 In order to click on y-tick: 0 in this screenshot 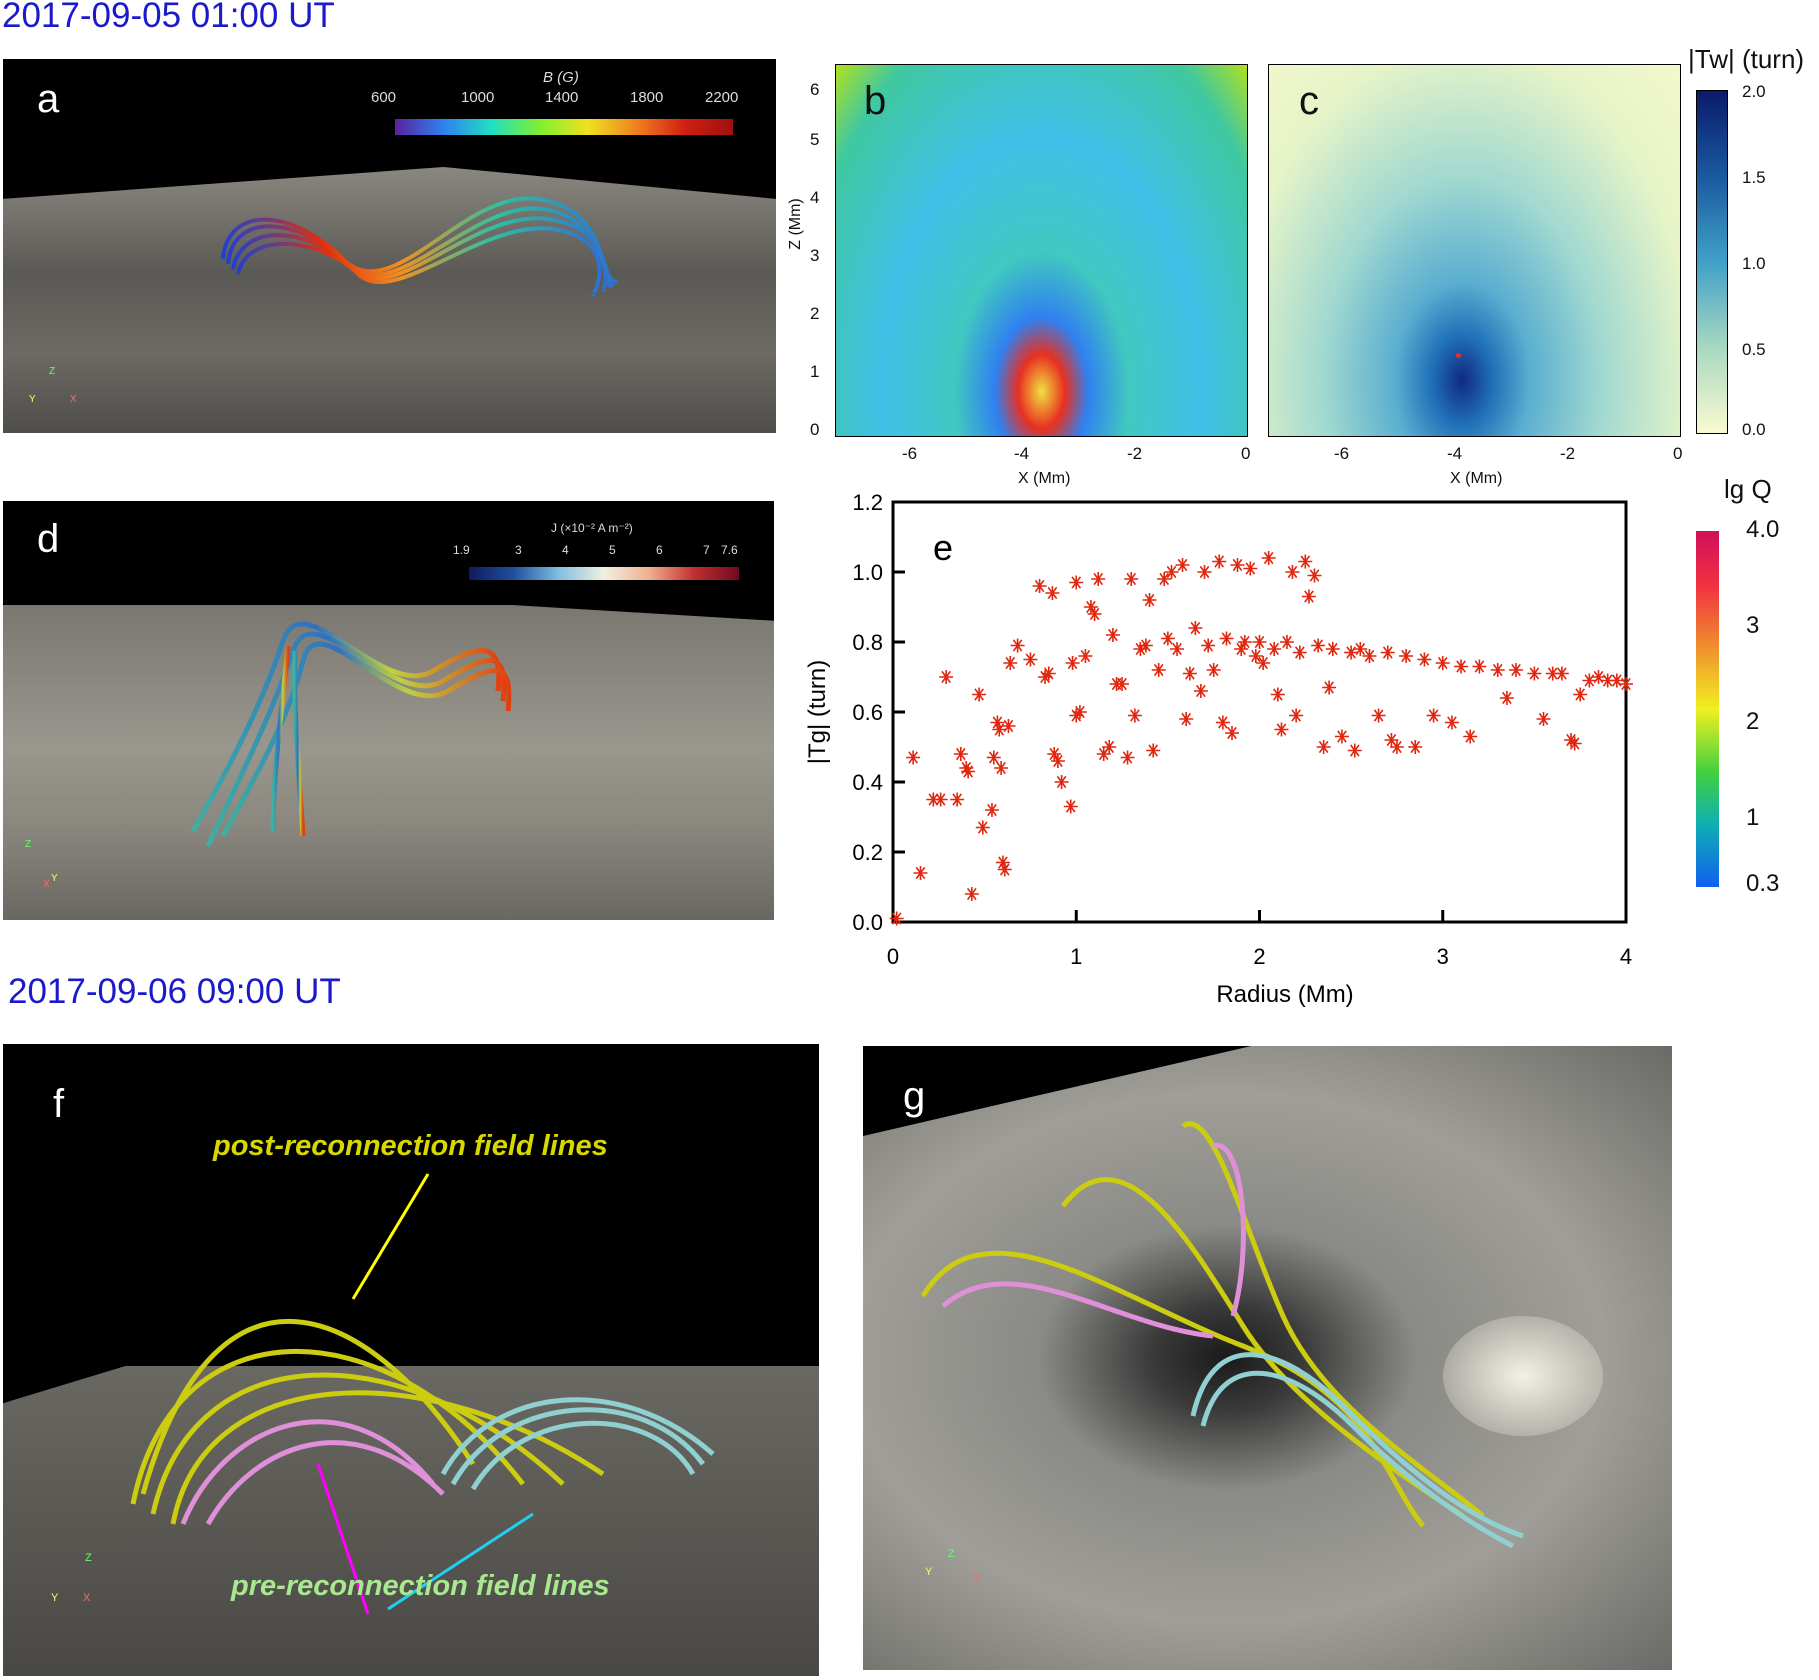, I will do `click(815, 429)`.